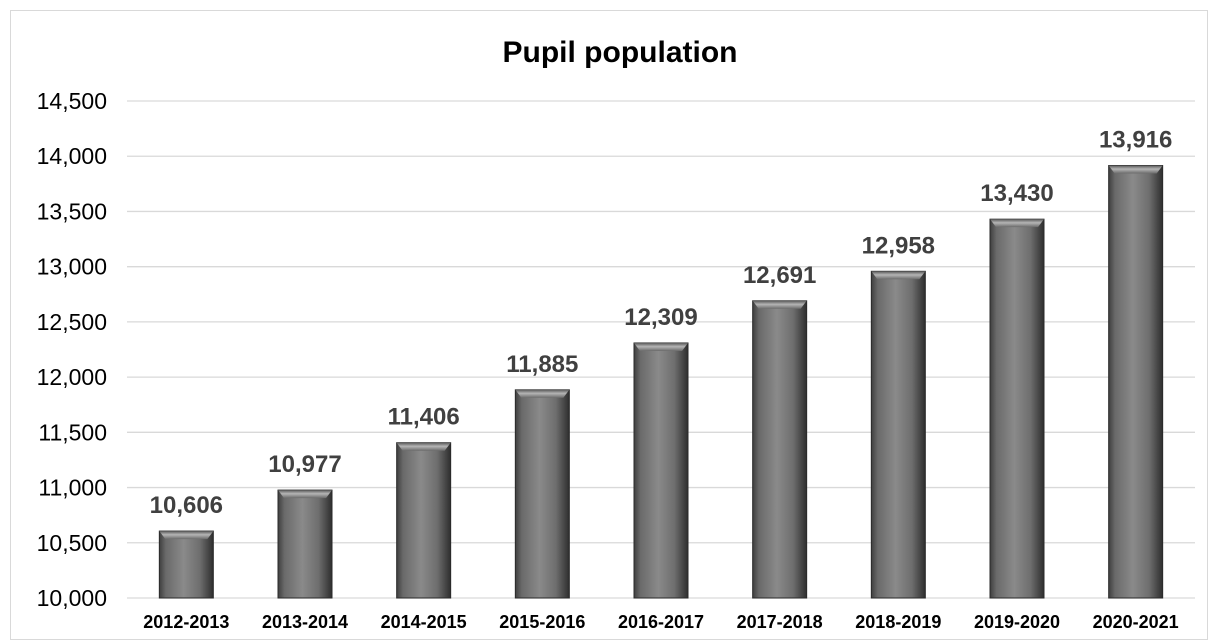 The width and height of the screenshot is (1221, 643). What do you see at coordinates (72, 101) in the screenshot?
I see `y-tick-label: 14,500` at bounding box center [72, 101].